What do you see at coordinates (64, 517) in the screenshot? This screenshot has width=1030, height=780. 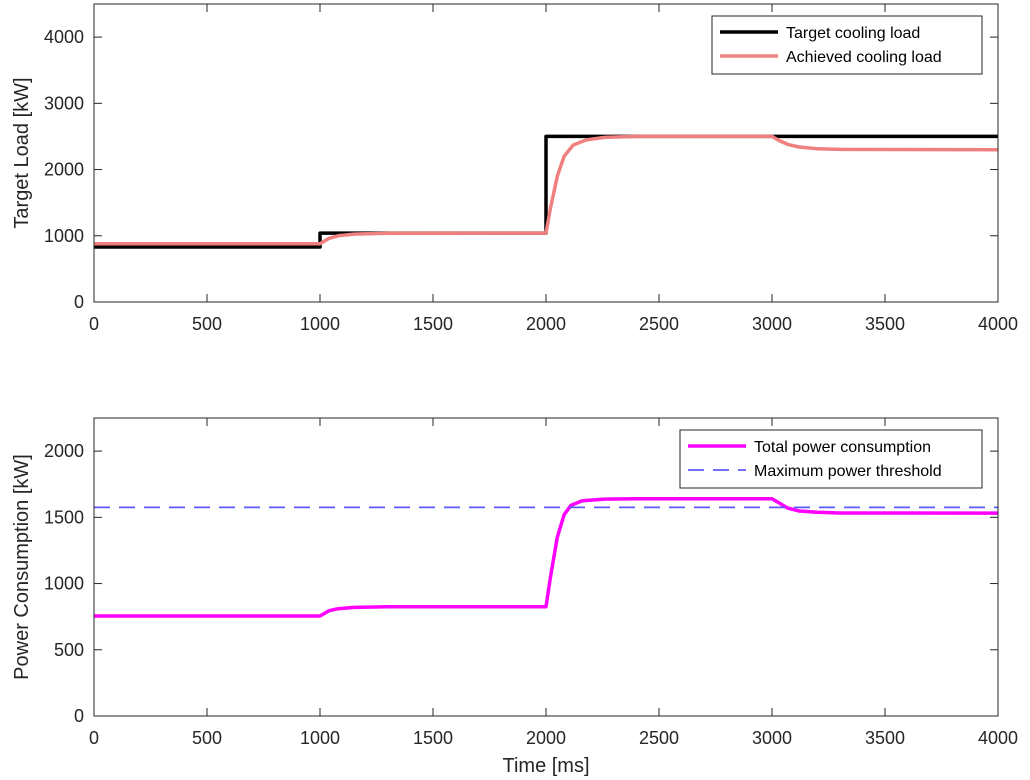 I see `y-tick-label: 1500` at bounding box center [64, 517].